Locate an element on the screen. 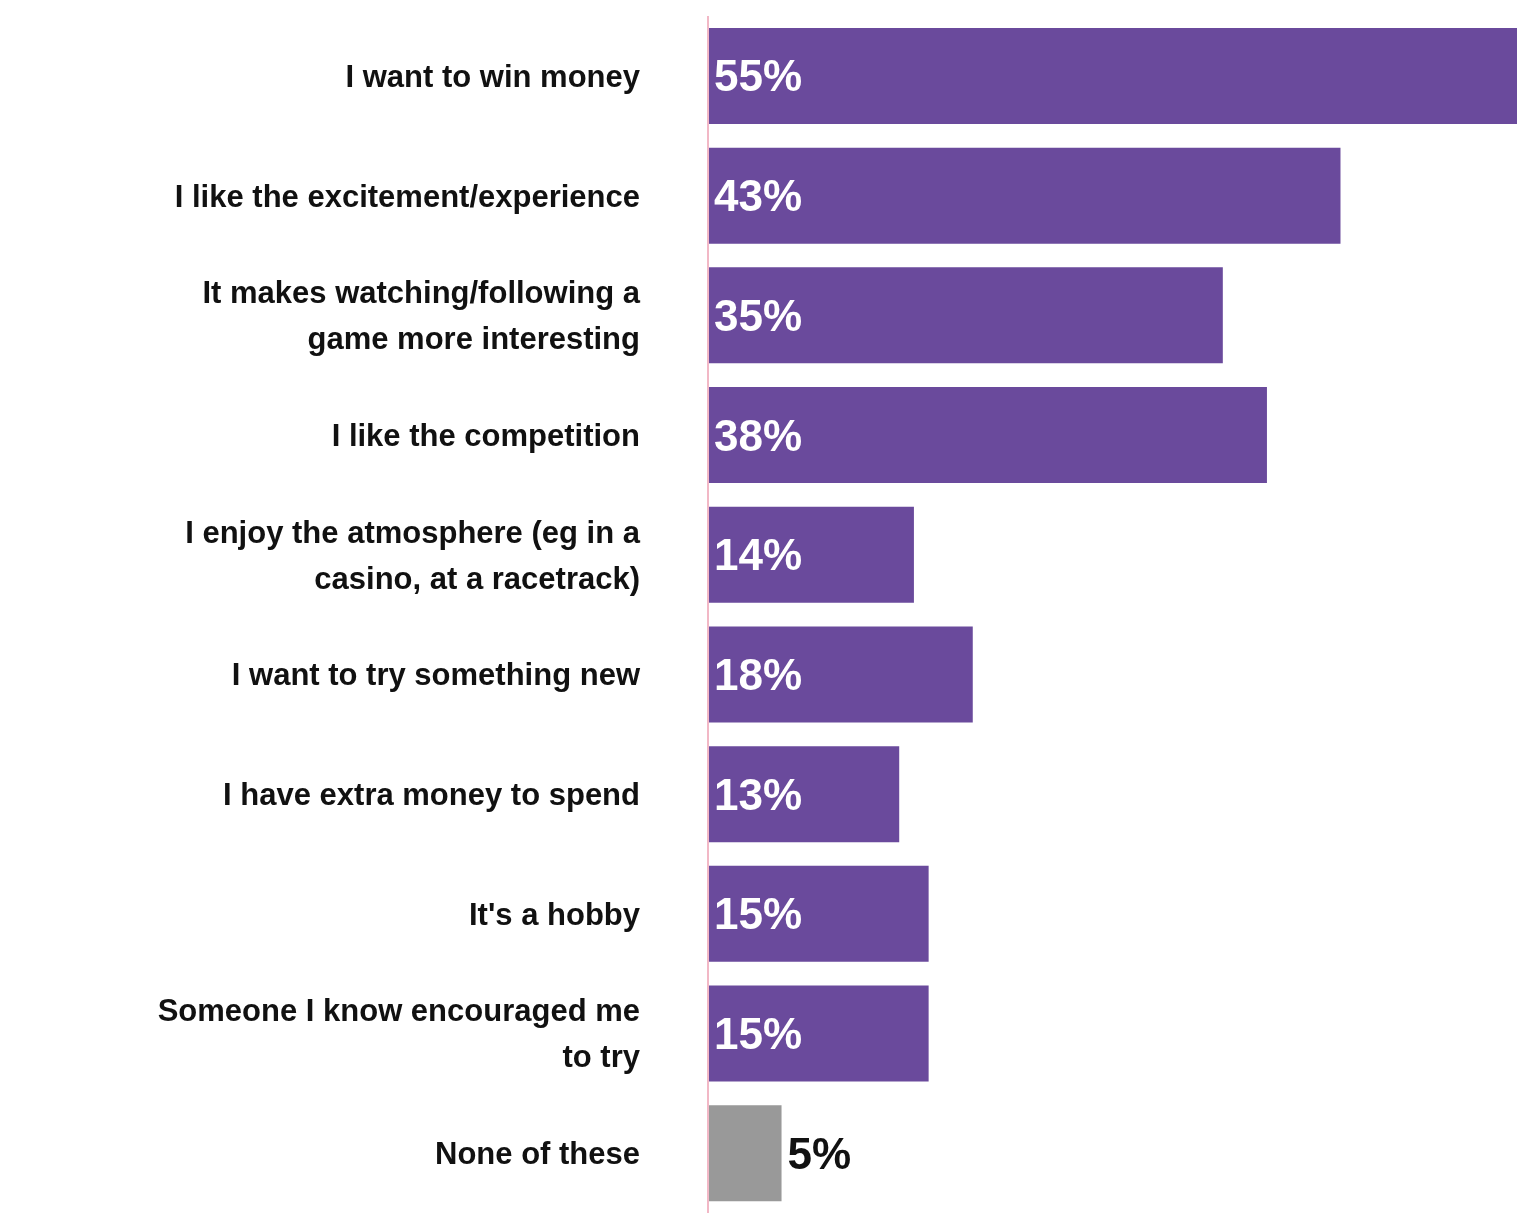  y-tick-label: It's a hobby is located at coordinates (555, 914).